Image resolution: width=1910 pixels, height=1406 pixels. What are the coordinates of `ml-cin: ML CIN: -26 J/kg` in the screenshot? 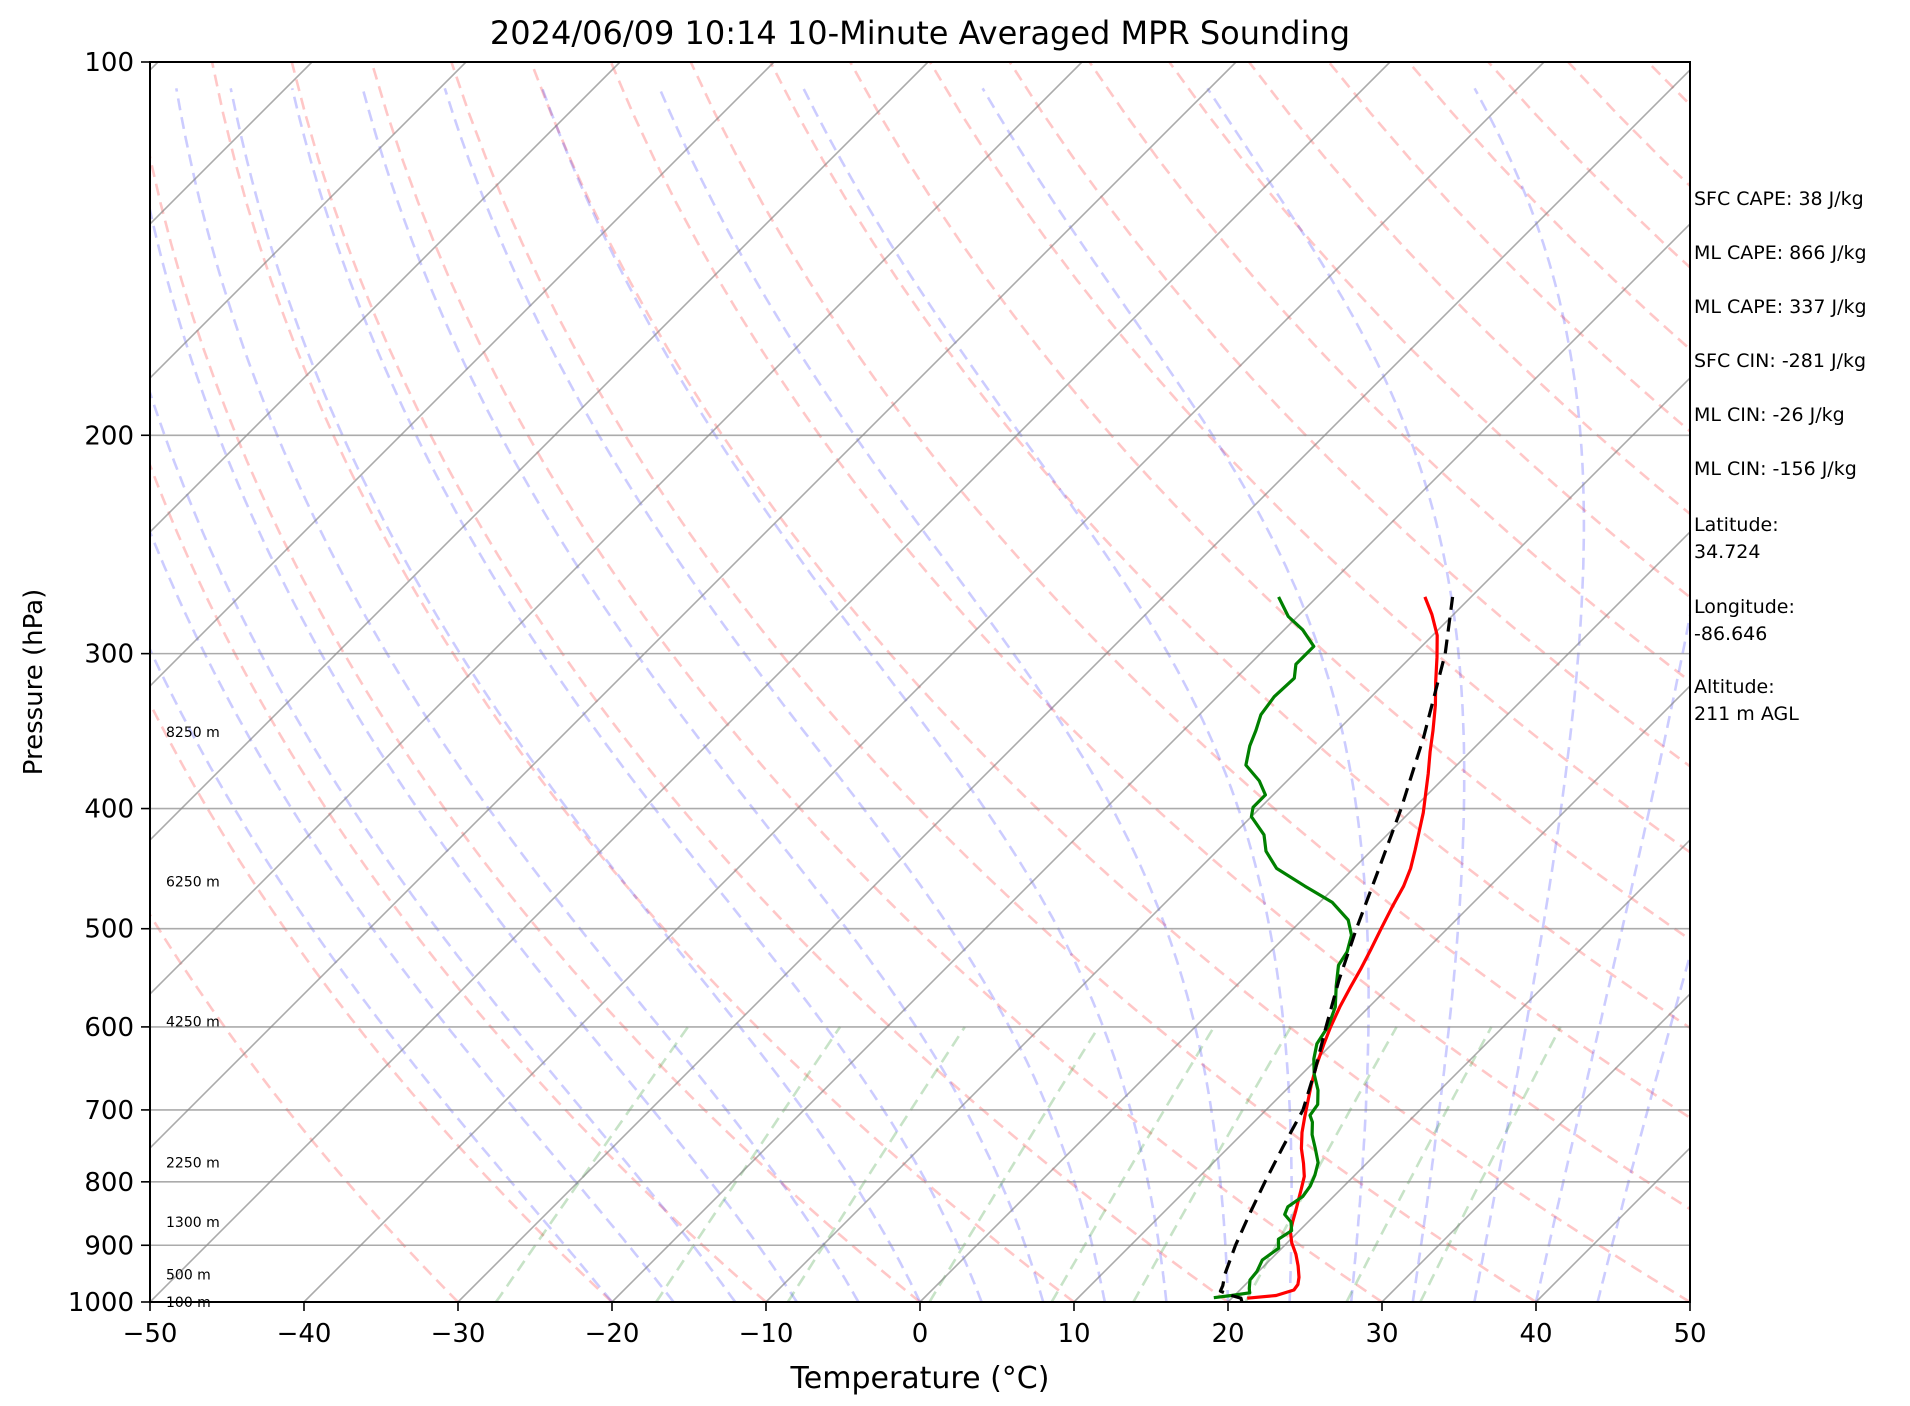 It's located at (1769, 415).